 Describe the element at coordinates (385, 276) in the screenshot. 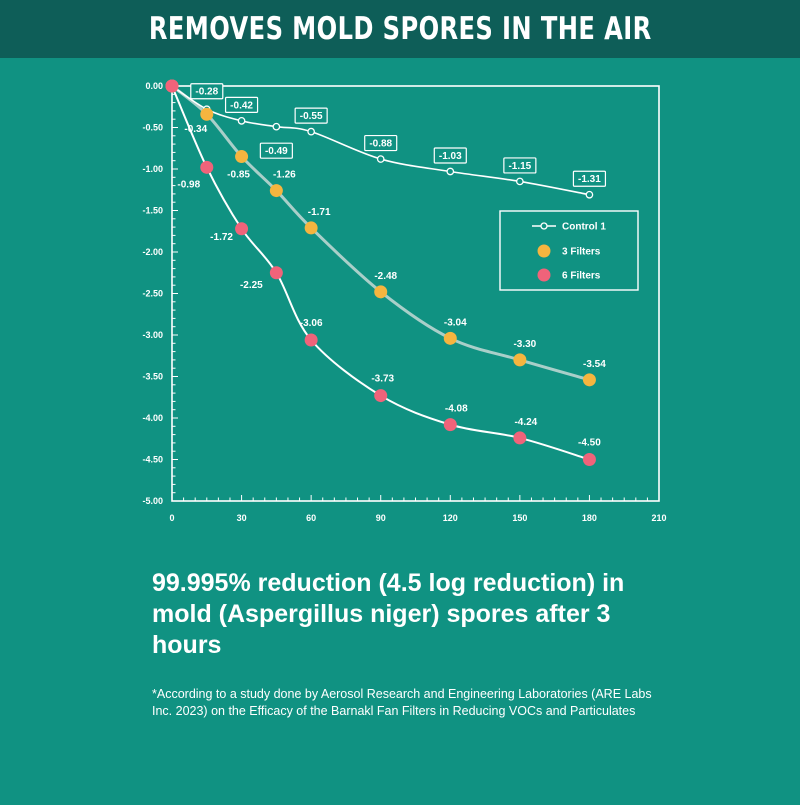

I see `data-label: -2.48` at that location.